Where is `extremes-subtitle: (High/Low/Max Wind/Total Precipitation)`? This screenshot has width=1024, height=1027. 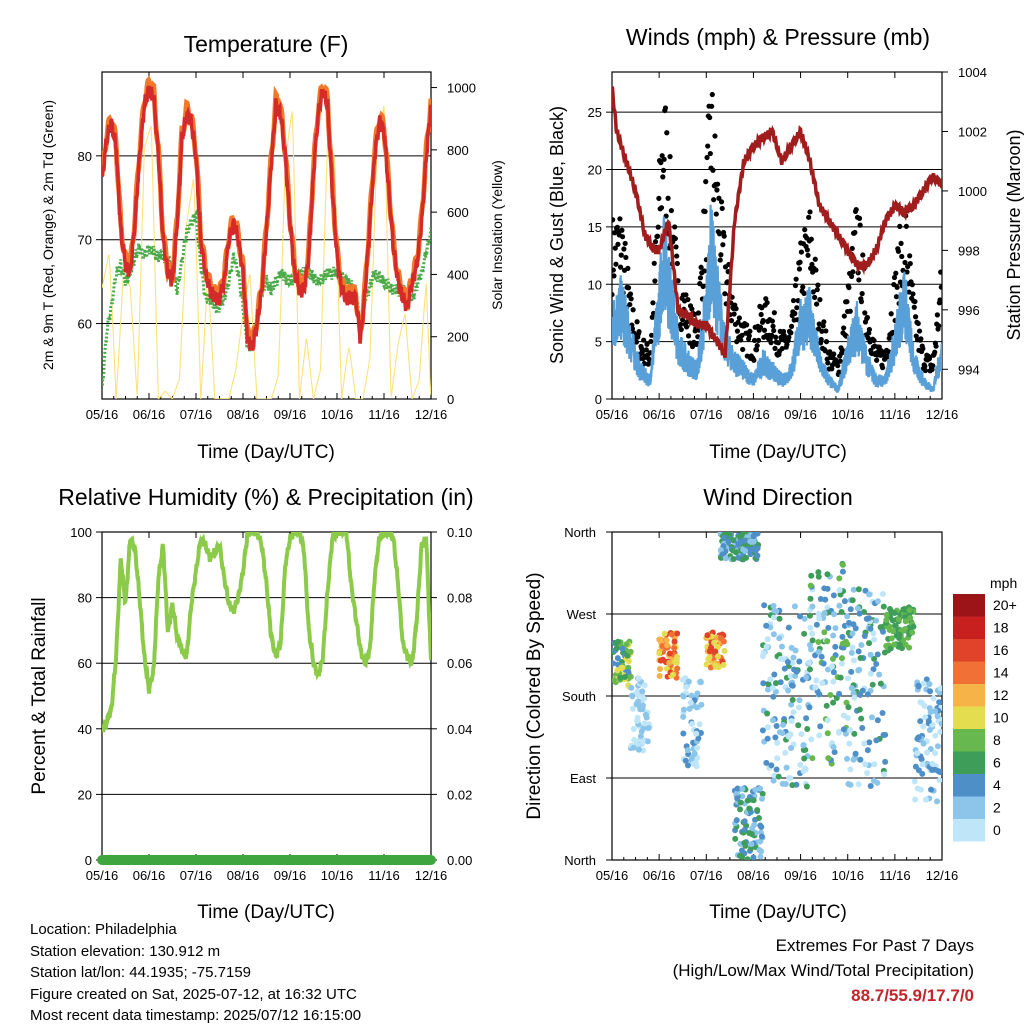
extremes-subtitle: (High/Low/Max Wind/Total Precipitation) is located at coordinates (823, 970).